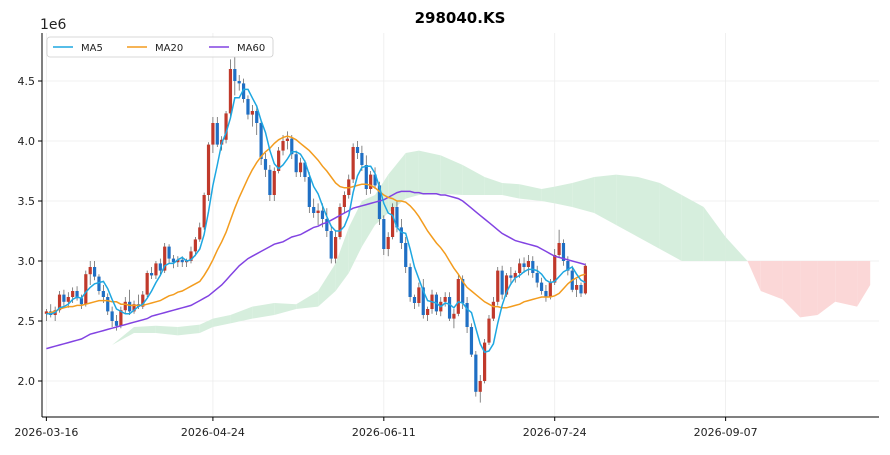 This screenshot has height=455, width=890. What do you see at coordinates (169, 48) in the screenshot?
I see `legend-label: MA20` at bounding box center [169, 48].